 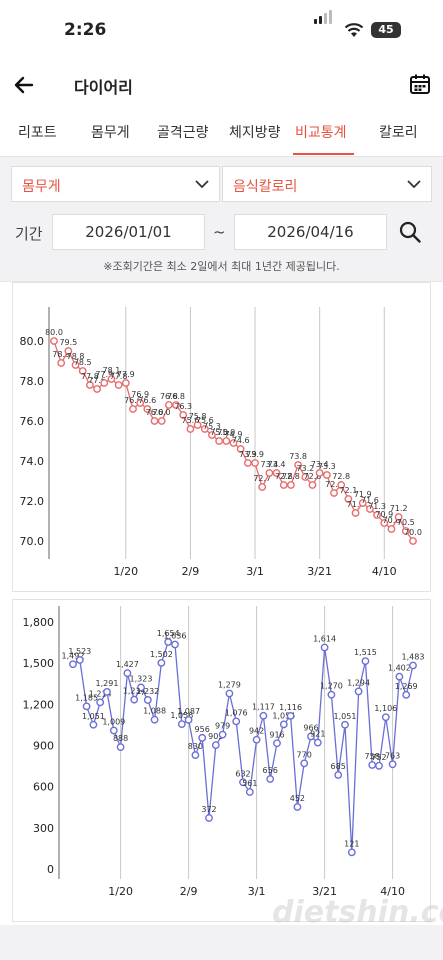 I want to click on y-tick-label: 600, so click(x=43, y=787).